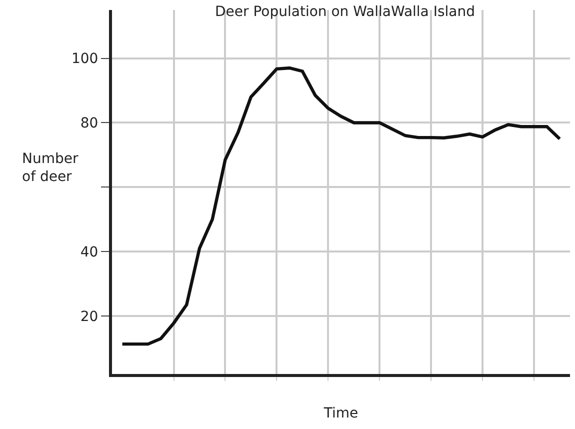 The width and height of the screenshot is (575, 429). What do you see at coordinates (50, 168) in the screenshot?
I see `y-axis-title: Number of deer` at bounding box center [50, 168].